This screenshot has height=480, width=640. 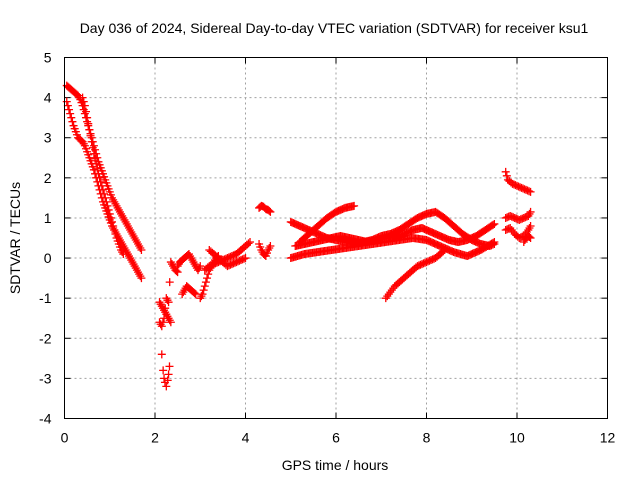 What do you see at coordinates (15, 238) in the screenshot?
I see `y-axis-label: SDTVAR / TECUs` at bounding box center [15, 238].